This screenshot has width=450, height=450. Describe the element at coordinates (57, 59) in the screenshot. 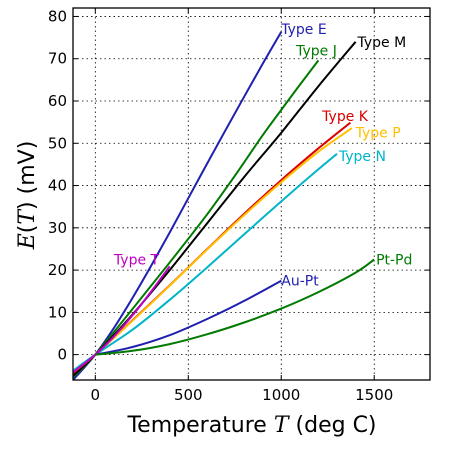

I see `y-tick-label: 70` at that location.